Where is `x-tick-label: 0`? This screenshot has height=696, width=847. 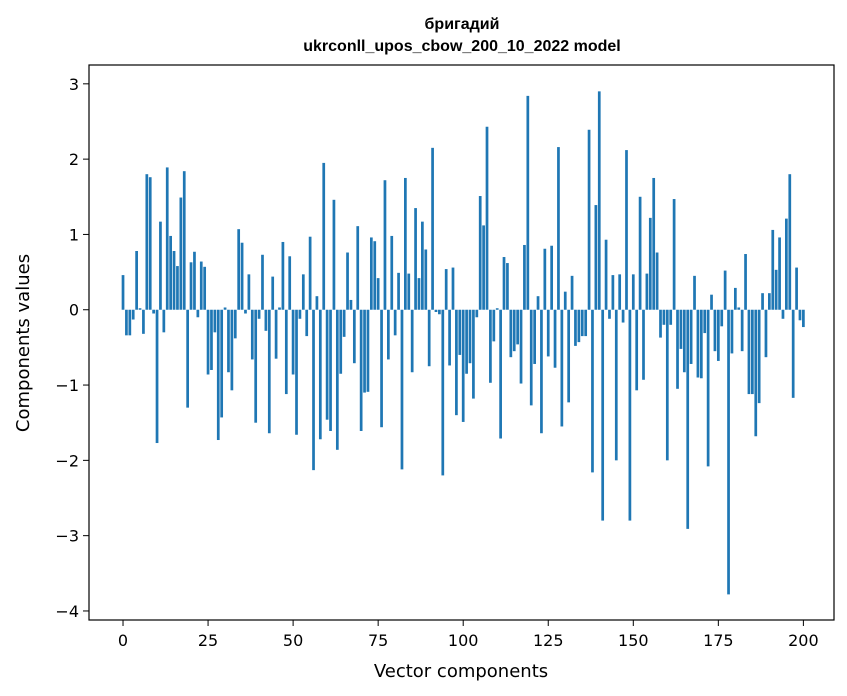 x-tick-label: 0 is located at coordinates (123, 640).